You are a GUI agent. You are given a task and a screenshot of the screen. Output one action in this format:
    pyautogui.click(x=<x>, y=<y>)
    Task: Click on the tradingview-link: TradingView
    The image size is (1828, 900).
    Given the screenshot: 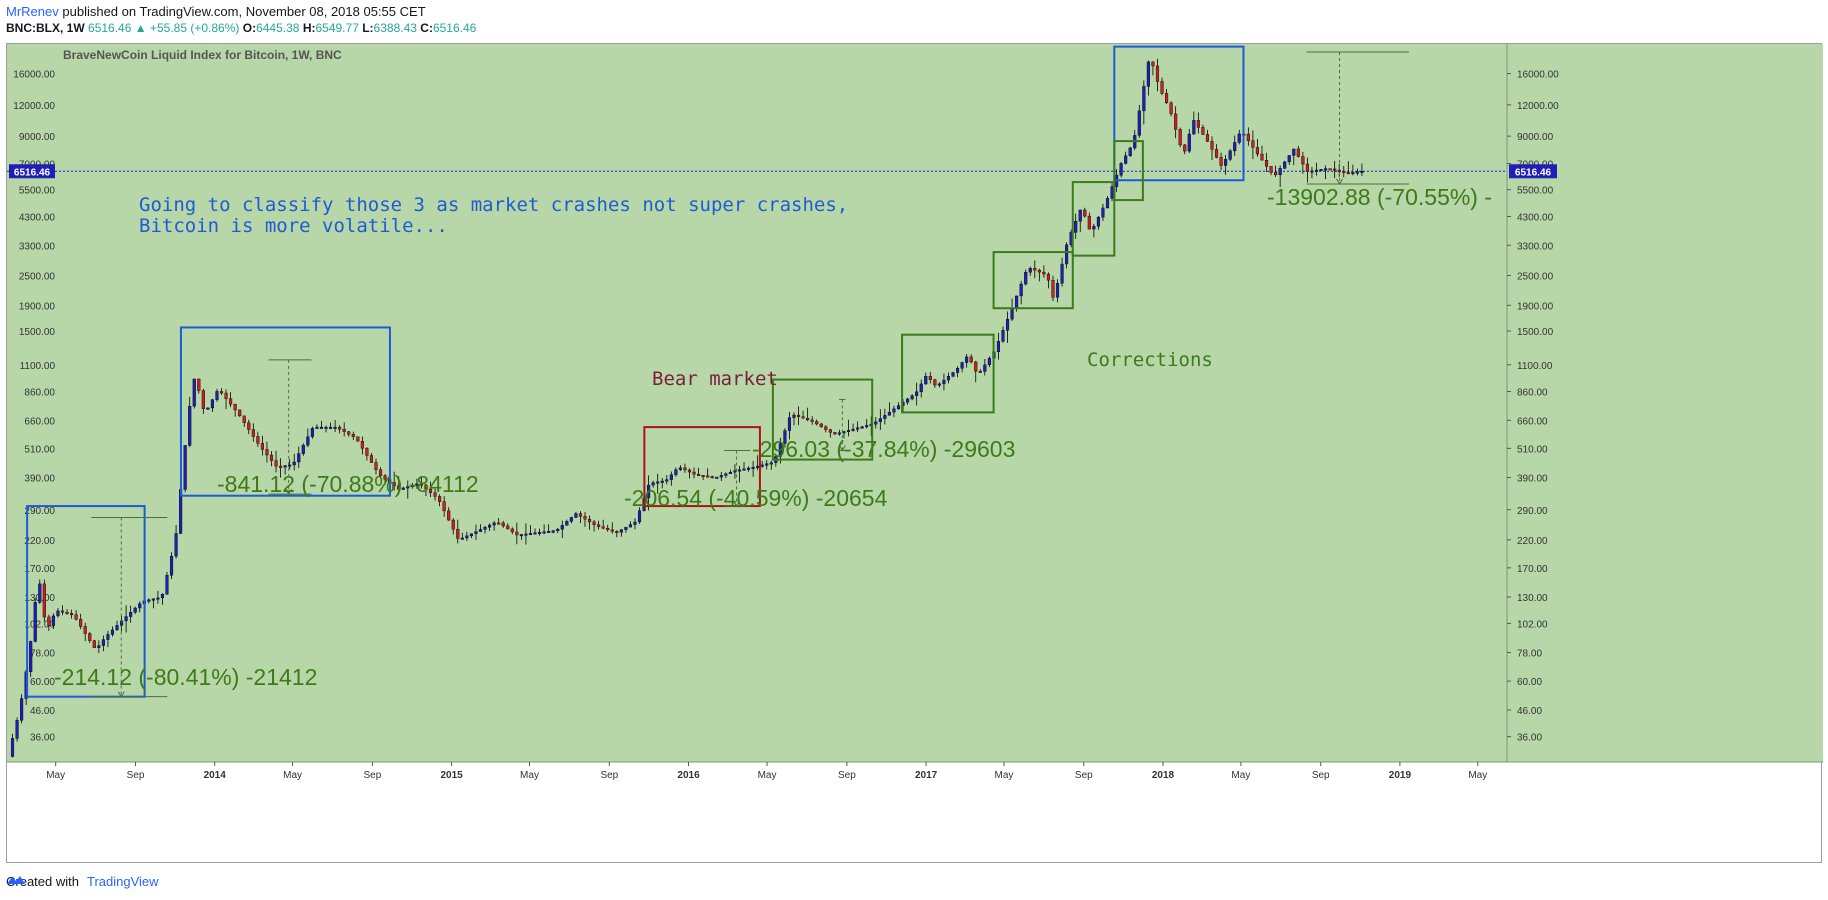 What is the action you would take?
    pyautogui.click(x=122, y=881)
    